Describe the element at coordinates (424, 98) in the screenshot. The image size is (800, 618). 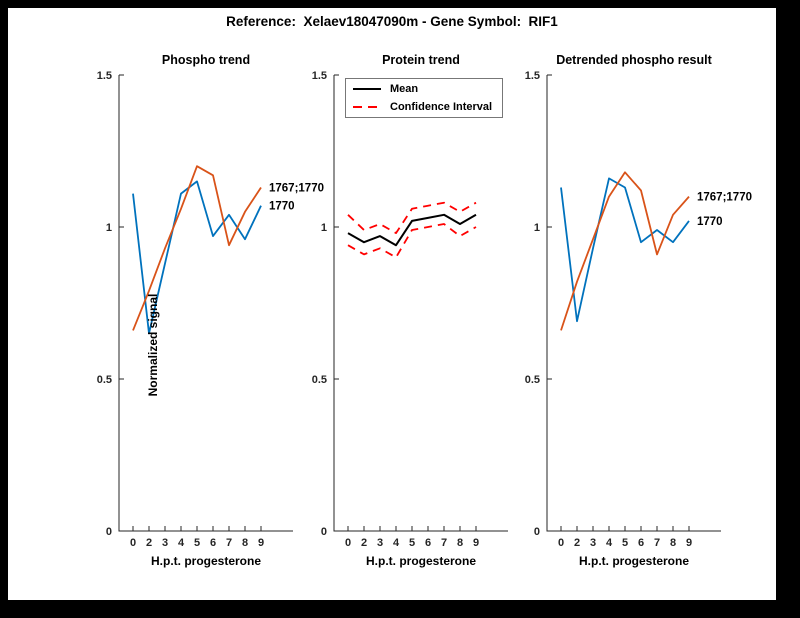
I see `legend-box: Mean Confidence Interval` at that location.